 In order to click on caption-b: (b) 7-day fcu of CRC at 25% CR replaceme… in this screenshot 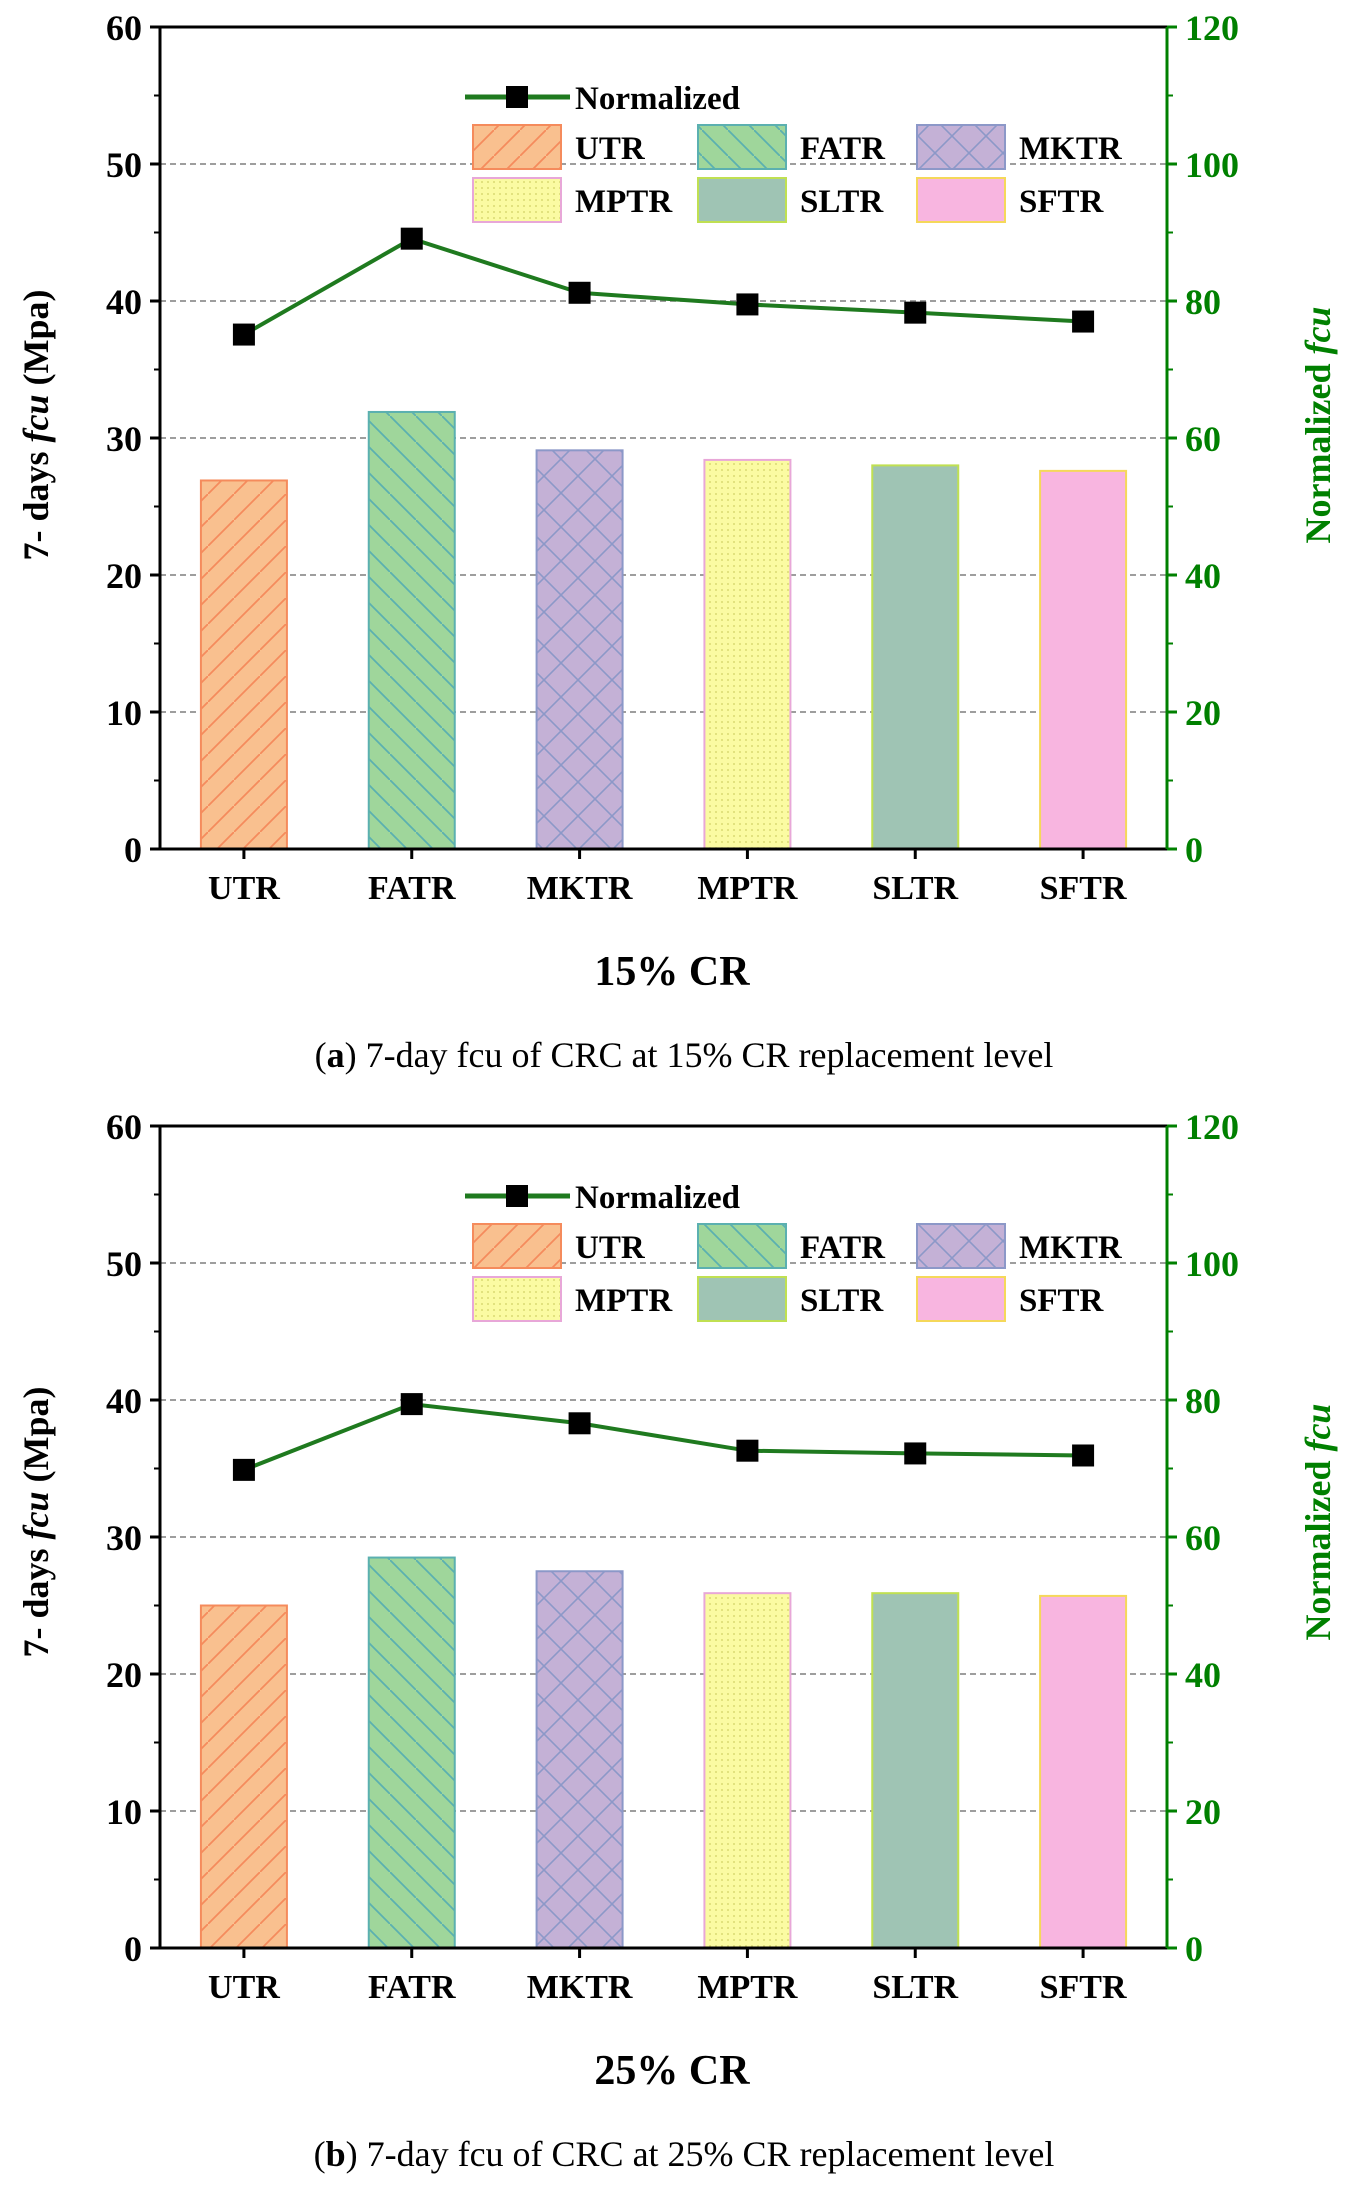, I will do `click(684, 2154)`.